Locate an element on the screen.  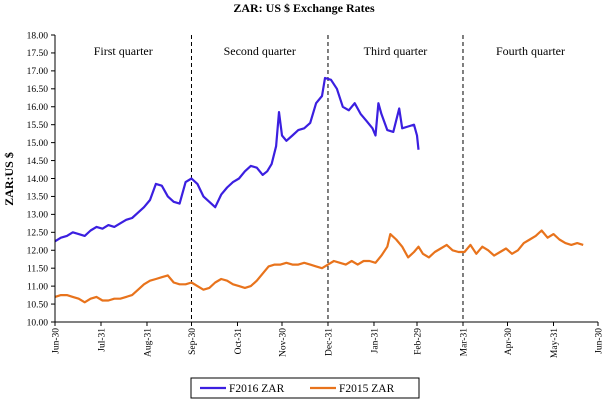
y-tick-label: 16.00 is located at coordinates (38, 108).